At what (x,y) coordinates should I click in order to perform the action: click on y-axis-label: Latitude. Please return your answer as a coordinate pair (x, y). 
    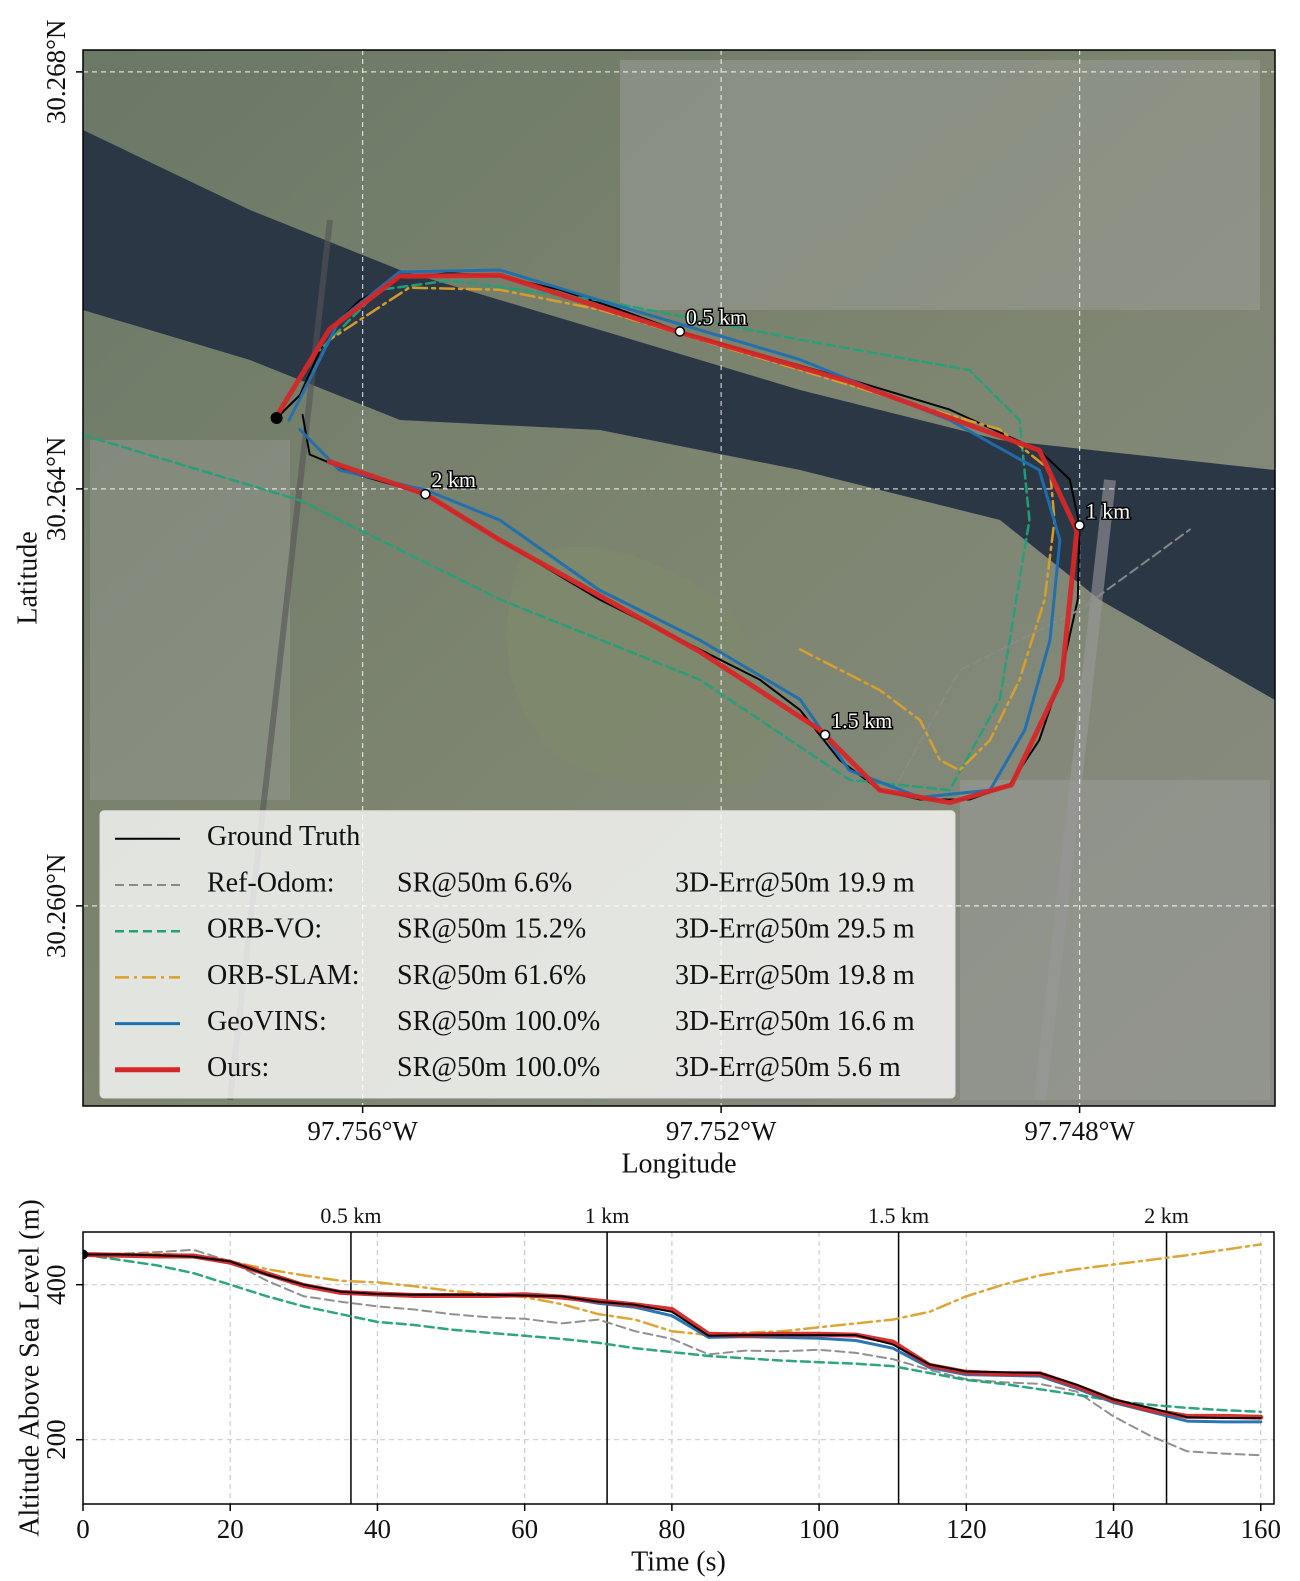
    Looking at the image, I should click on (27, 577).